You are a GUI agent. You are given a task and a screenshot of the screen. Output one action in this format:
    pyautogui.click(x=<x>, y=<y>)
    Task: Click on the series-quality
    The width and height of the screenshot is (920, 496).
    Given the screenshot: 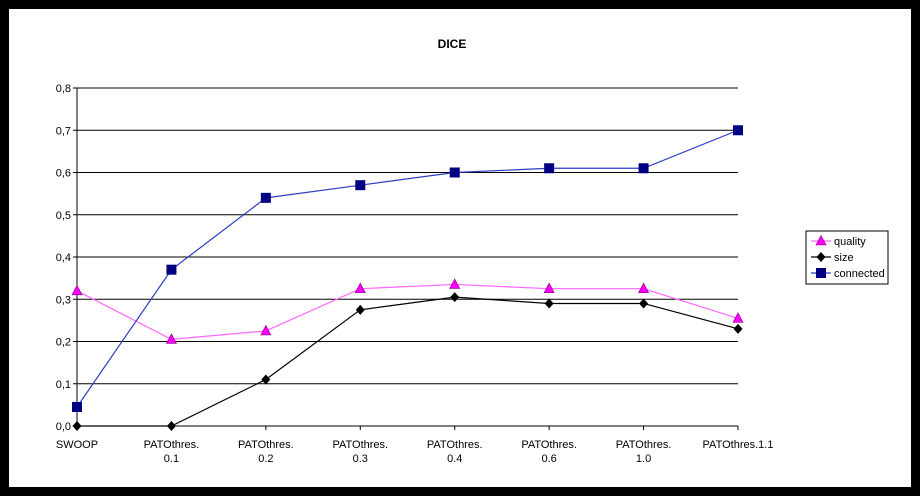 What is the action you would take?
    pyautogui.click(x=407, y=311)
    